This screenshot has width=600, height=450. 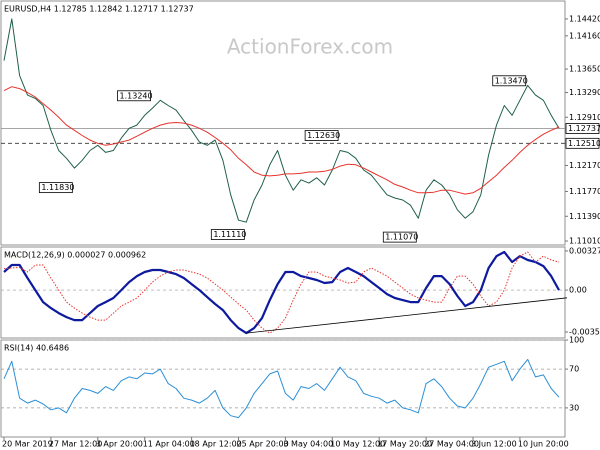 What do you see at coordinates (494, 444) in the screenshot?
I see `x-tick-label: 3 Jun 12:00` at bounding box center [494, 444].